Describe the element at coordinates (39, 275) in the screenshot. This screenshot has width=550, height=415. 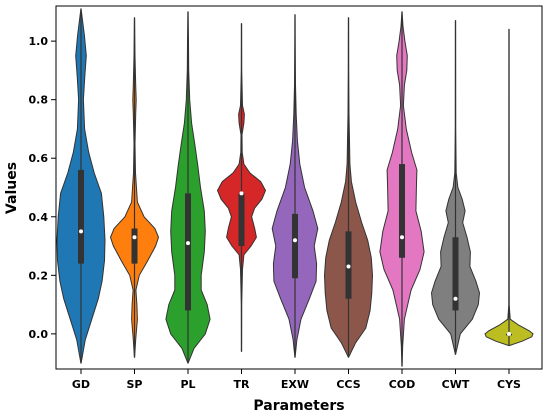
I see `y-tick-label: 0.2` at that location.